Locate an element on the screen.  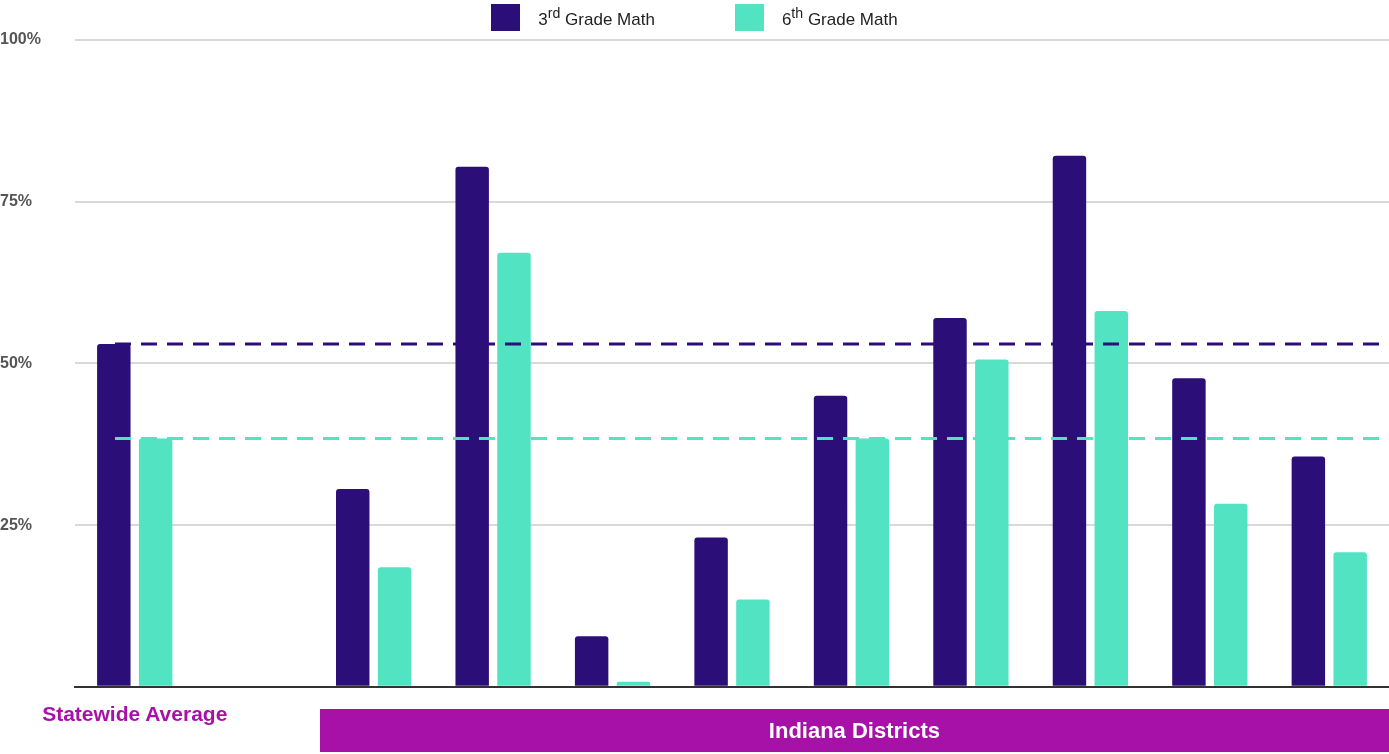
y-tick-label: 100% is located at coordinates (20, 39).